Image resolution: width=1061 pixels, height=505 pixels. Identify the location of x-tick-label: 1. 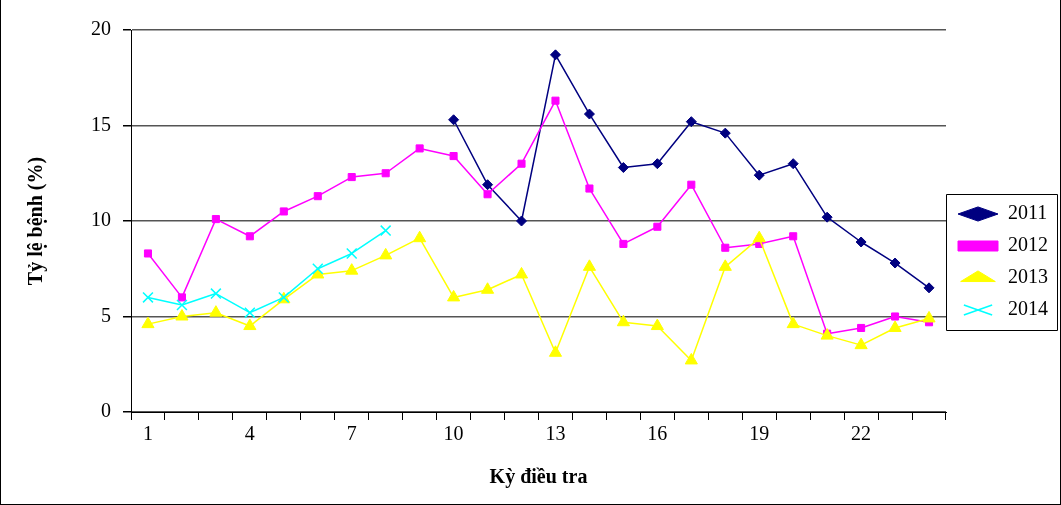
(147, 433).